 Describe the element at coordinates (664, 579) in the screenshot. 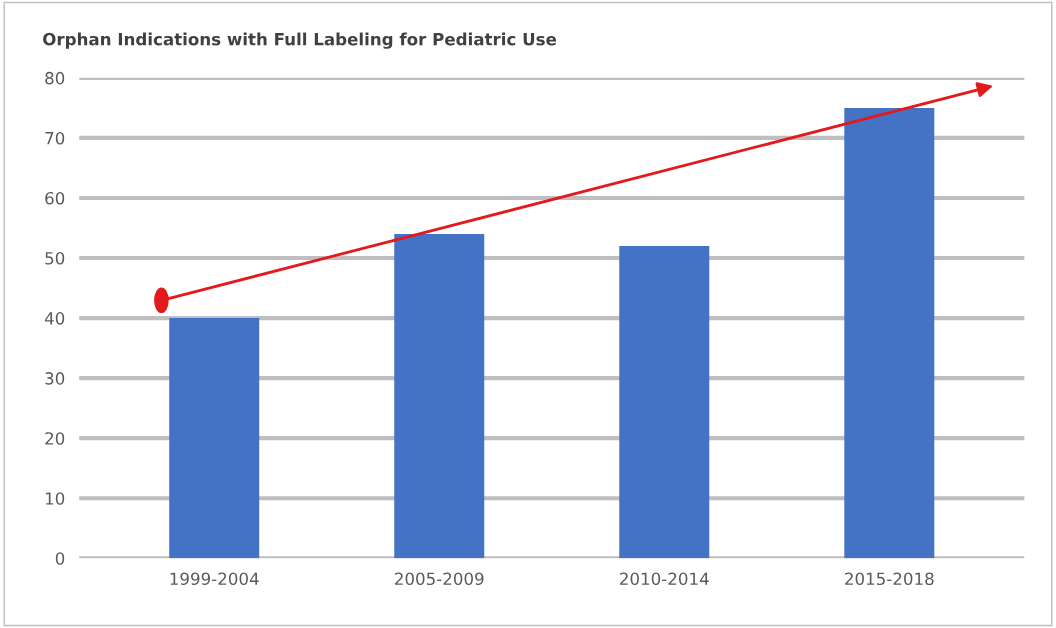

I see `x-tick-label: 2010-2014` at that location.